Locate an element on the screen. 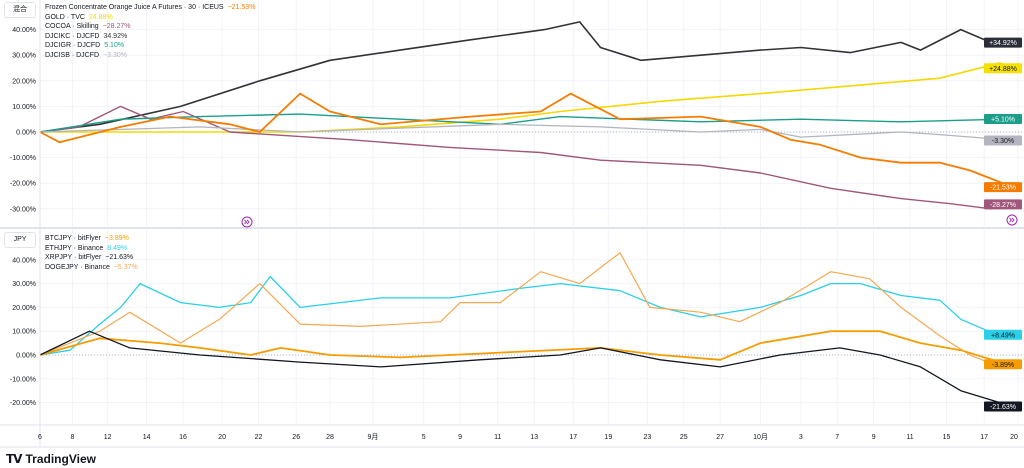 This screenshot has width=1024, height=468. legend-symbol: ETHJPY · Binance is located at coordinates (74, 248).